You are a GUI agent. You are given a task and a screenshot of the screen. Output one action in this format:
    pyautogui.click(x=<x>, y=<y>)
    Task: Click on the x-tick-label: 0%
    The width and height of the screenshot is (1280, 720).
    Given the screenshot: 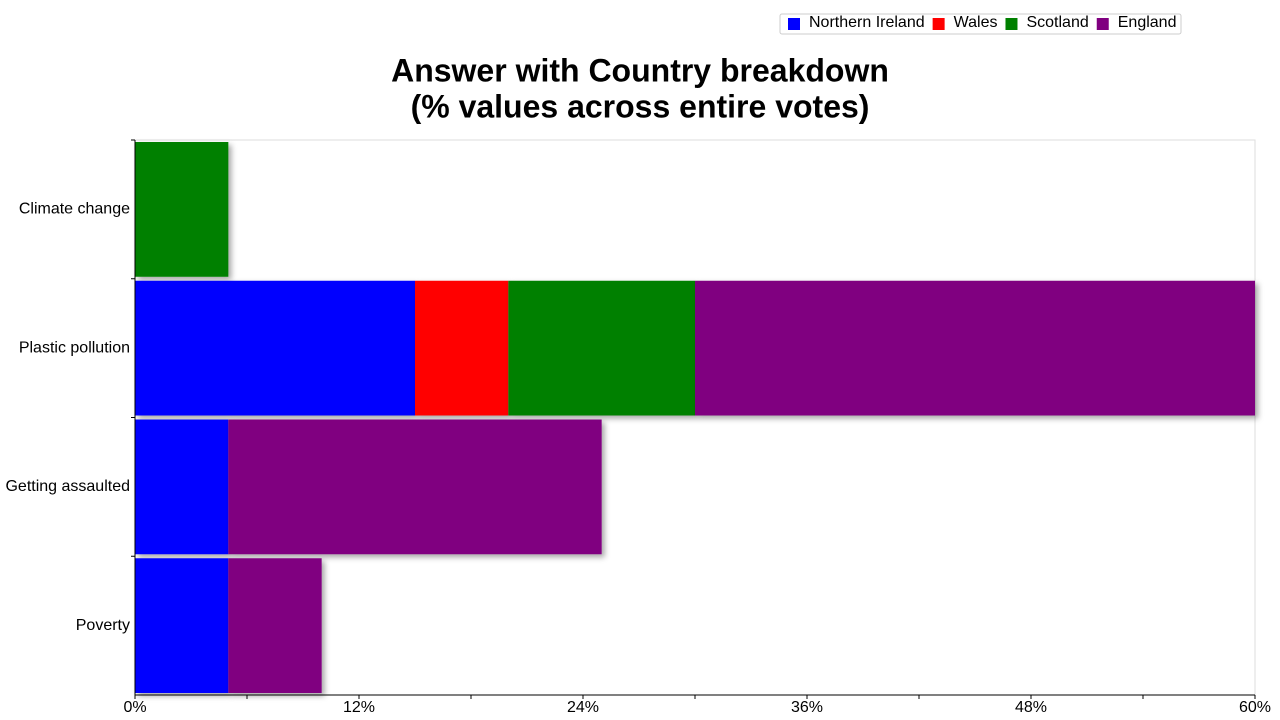 What is the action you would take?
    pyautogui.click(x=134, y=707)
    